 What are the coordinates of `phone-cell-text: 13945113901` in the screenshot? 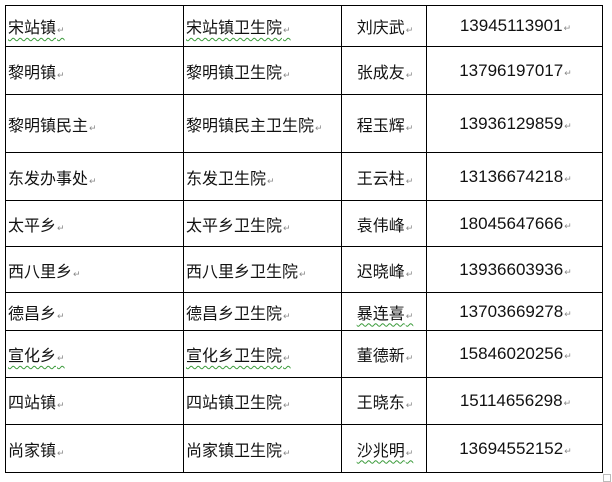 It's located at (515, 25).